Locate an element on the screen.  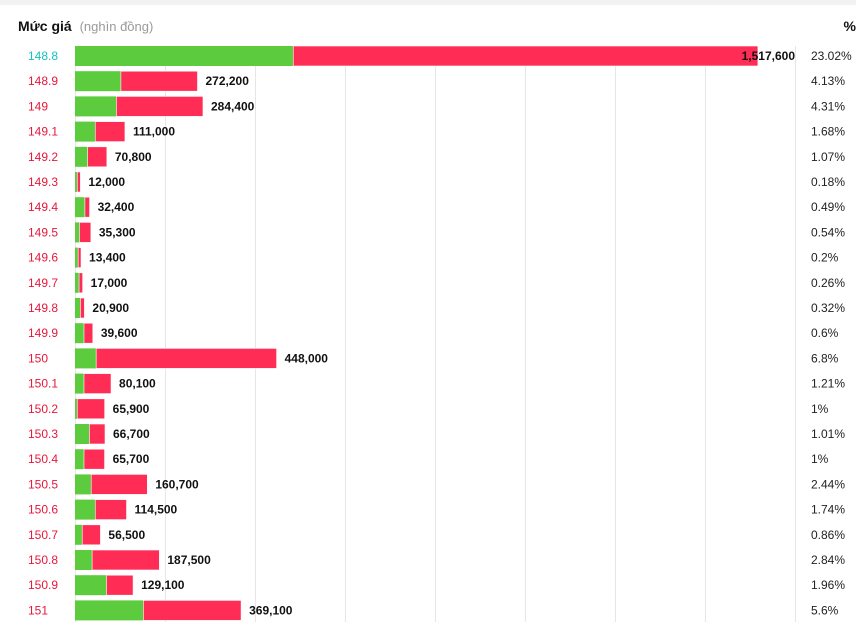
percent-label: 4.13% is located at coordinates (828, 81).